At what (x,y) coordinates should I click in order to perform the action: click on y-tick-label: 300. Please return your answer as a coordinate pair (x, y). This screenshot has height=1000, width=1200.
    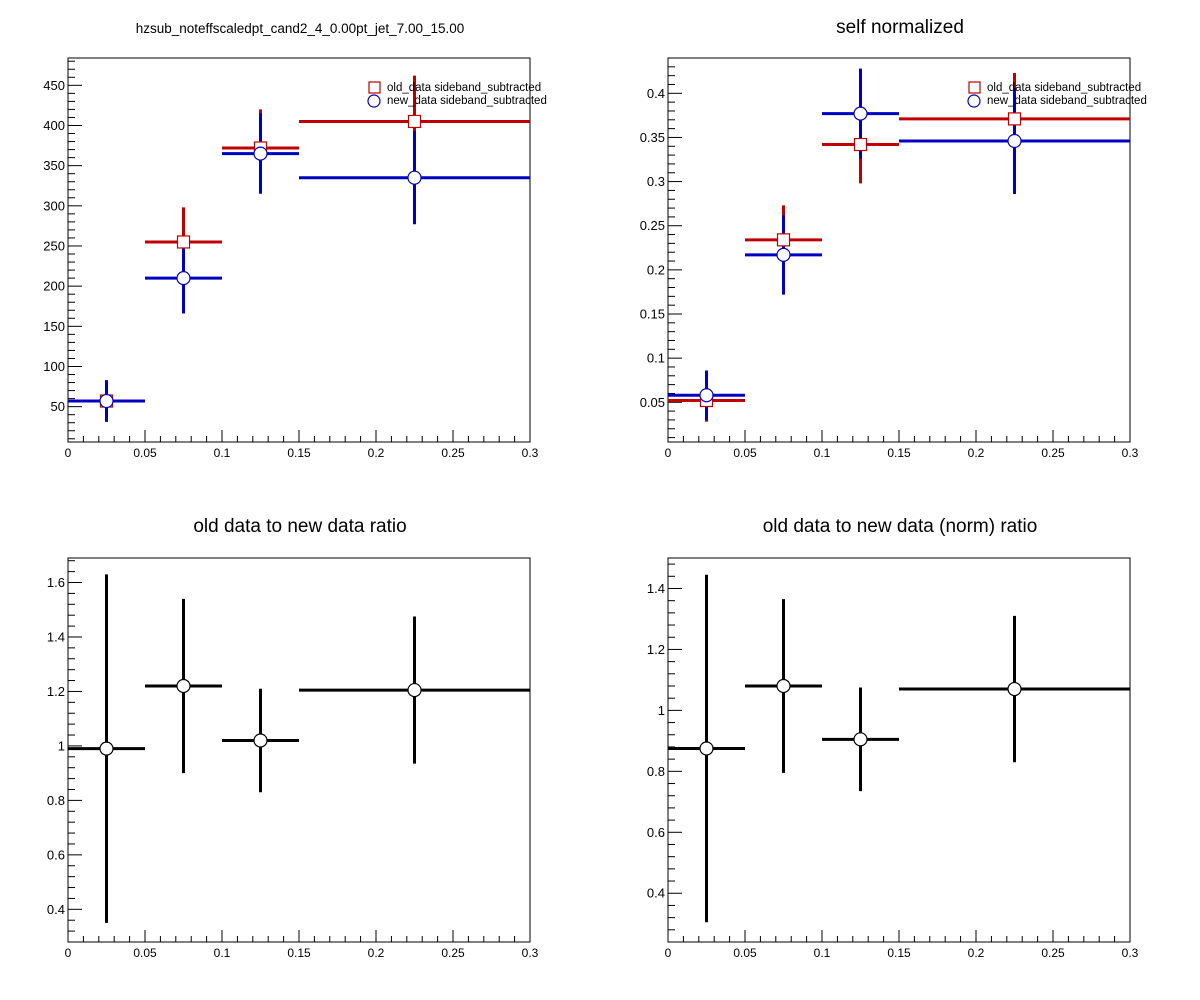
    Looking at the image, I should click on (54, 205).